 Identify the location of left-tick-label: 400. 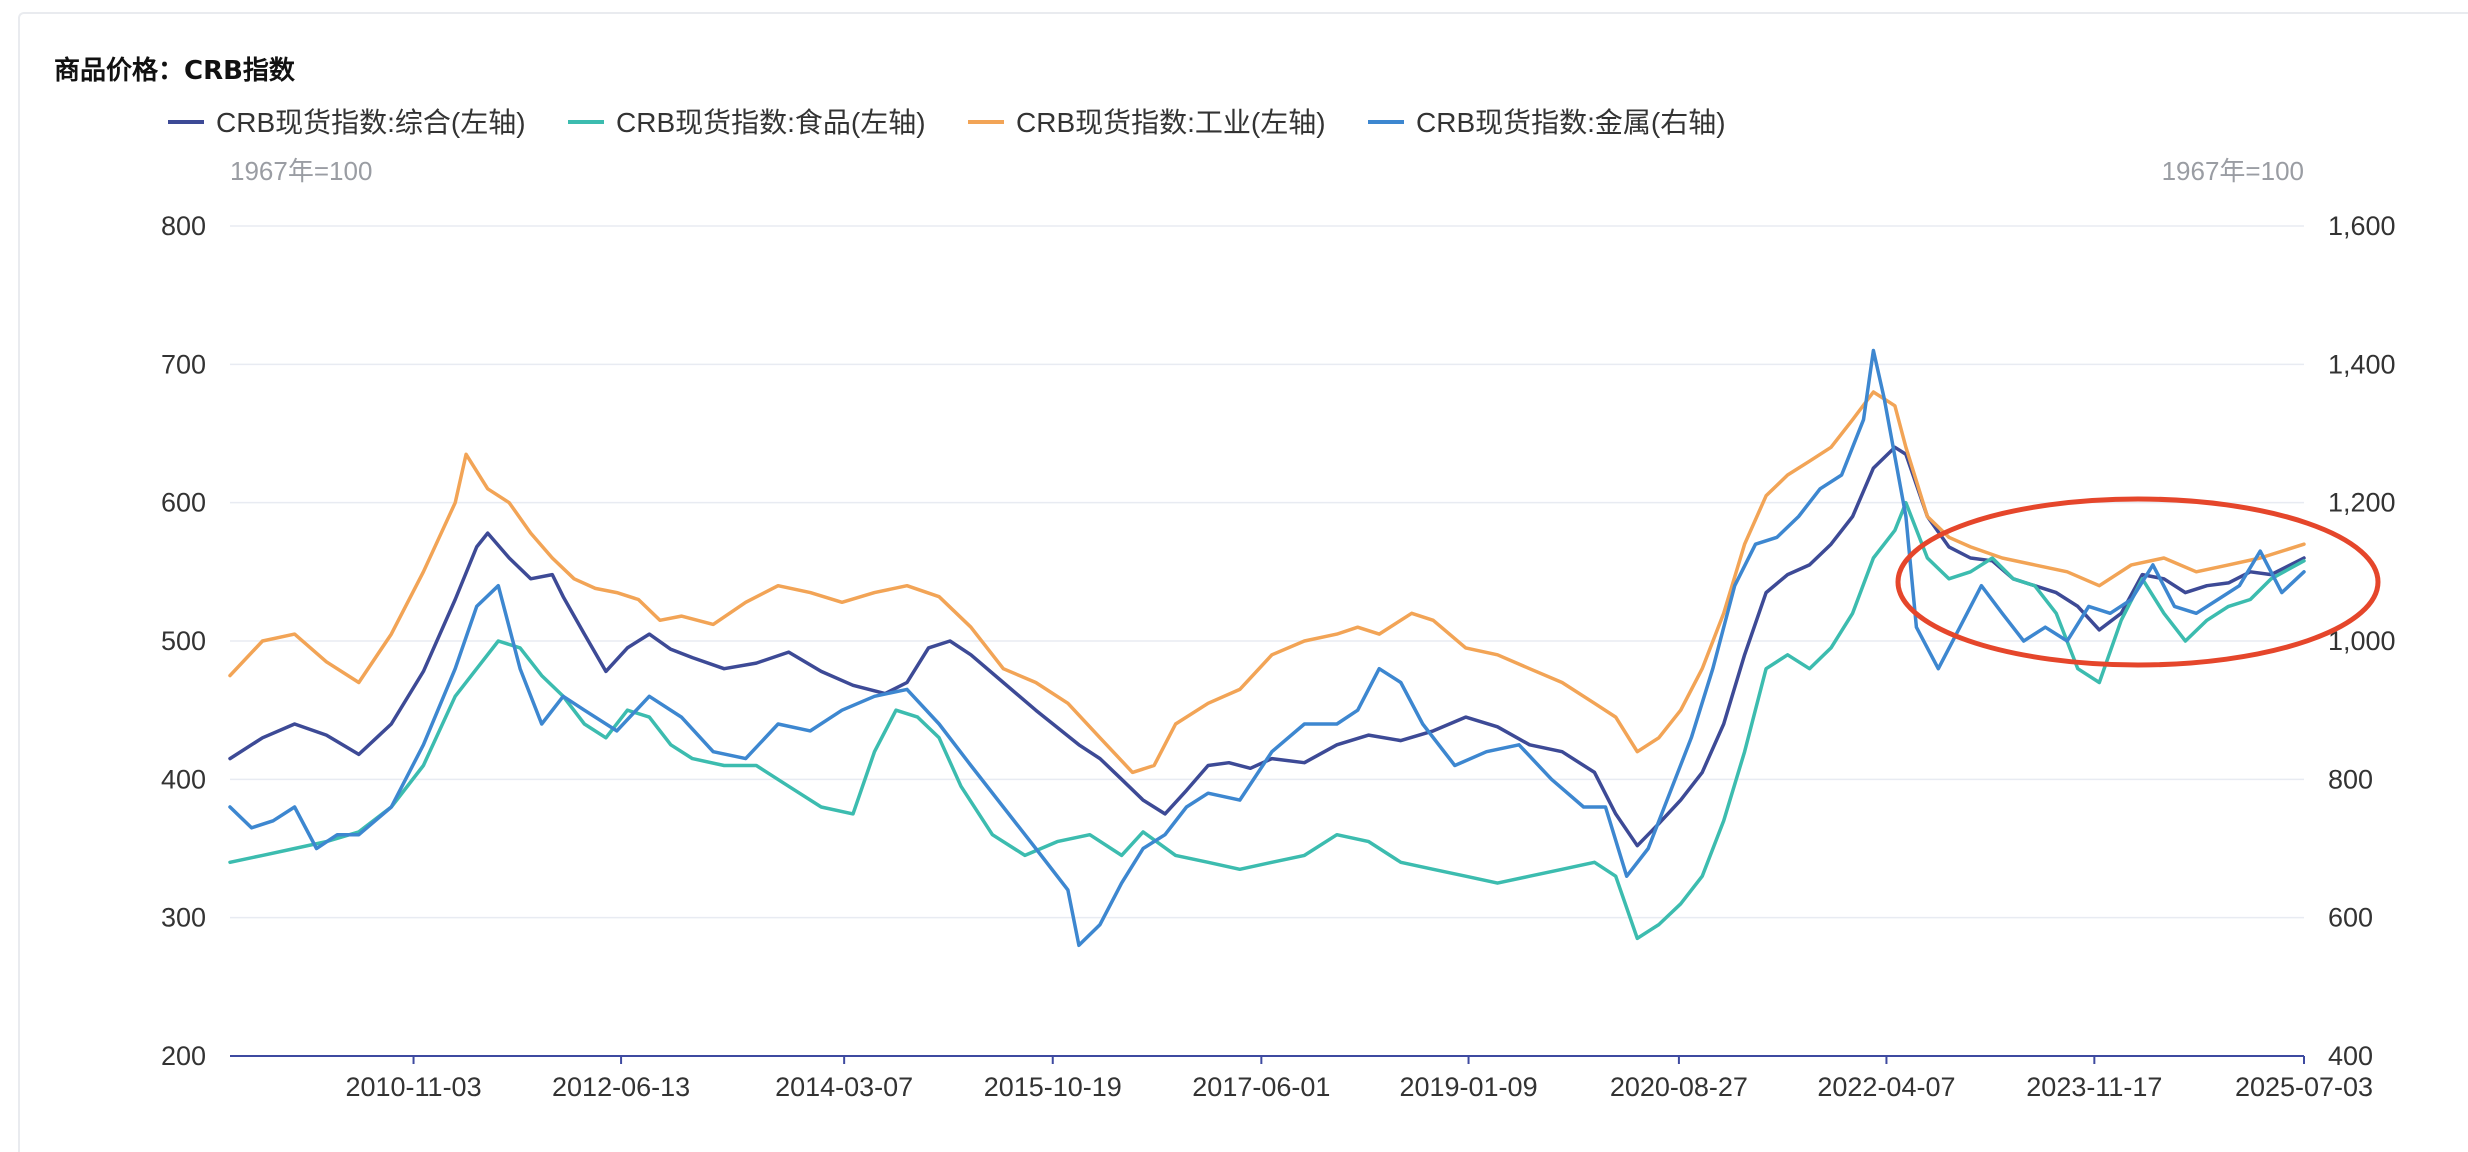
(183, 779).